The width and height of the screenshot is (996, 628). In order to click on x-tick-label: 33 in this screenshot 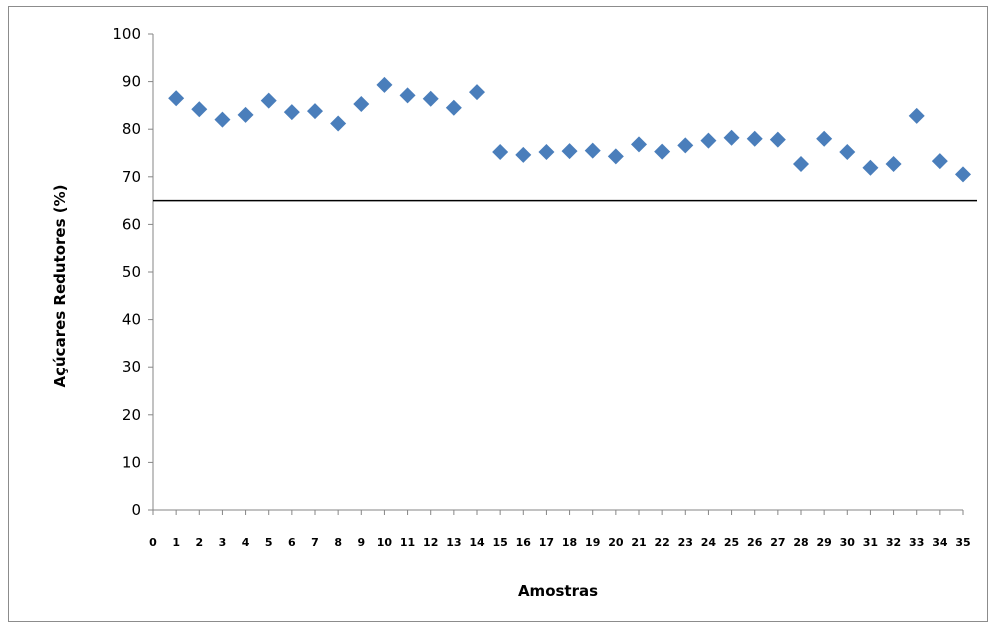, I will do `click(916, 542)`.